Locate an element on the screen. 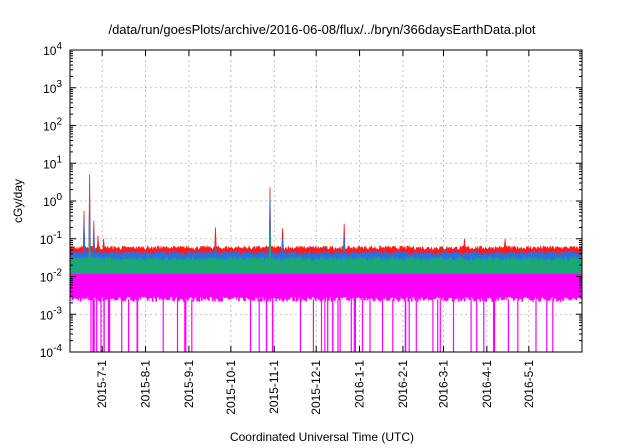 The height and width of the screenshot is (448, 640). y-tick-label: 10³ is located at coordinates (52, 87).